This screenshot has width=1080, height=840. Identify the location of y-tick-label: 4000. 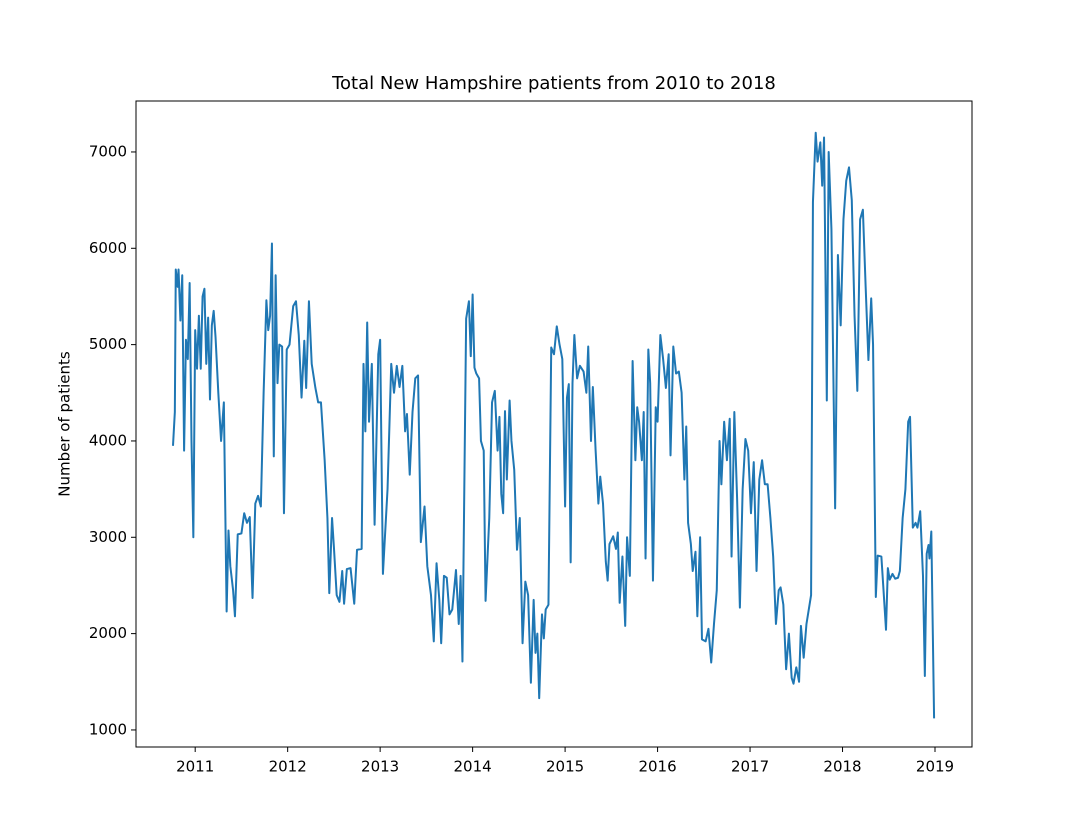
(108, 440).